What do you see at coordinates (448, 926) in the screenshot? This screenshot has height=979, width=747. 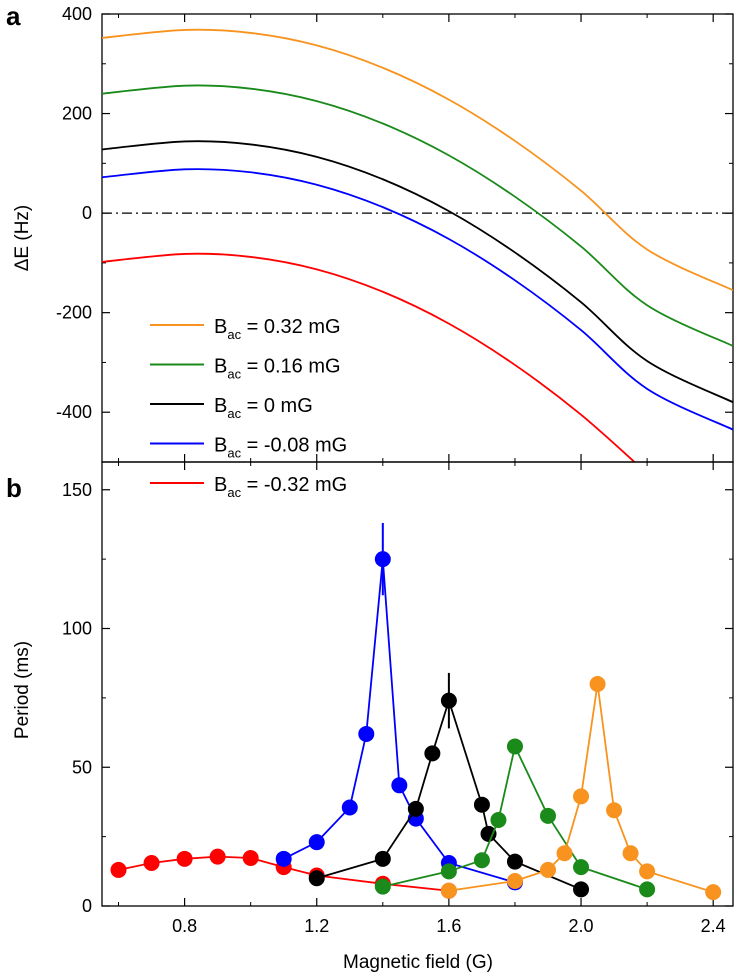 I see `panel-b-xtick-label: 1.6` at bounding box center [448, 926].